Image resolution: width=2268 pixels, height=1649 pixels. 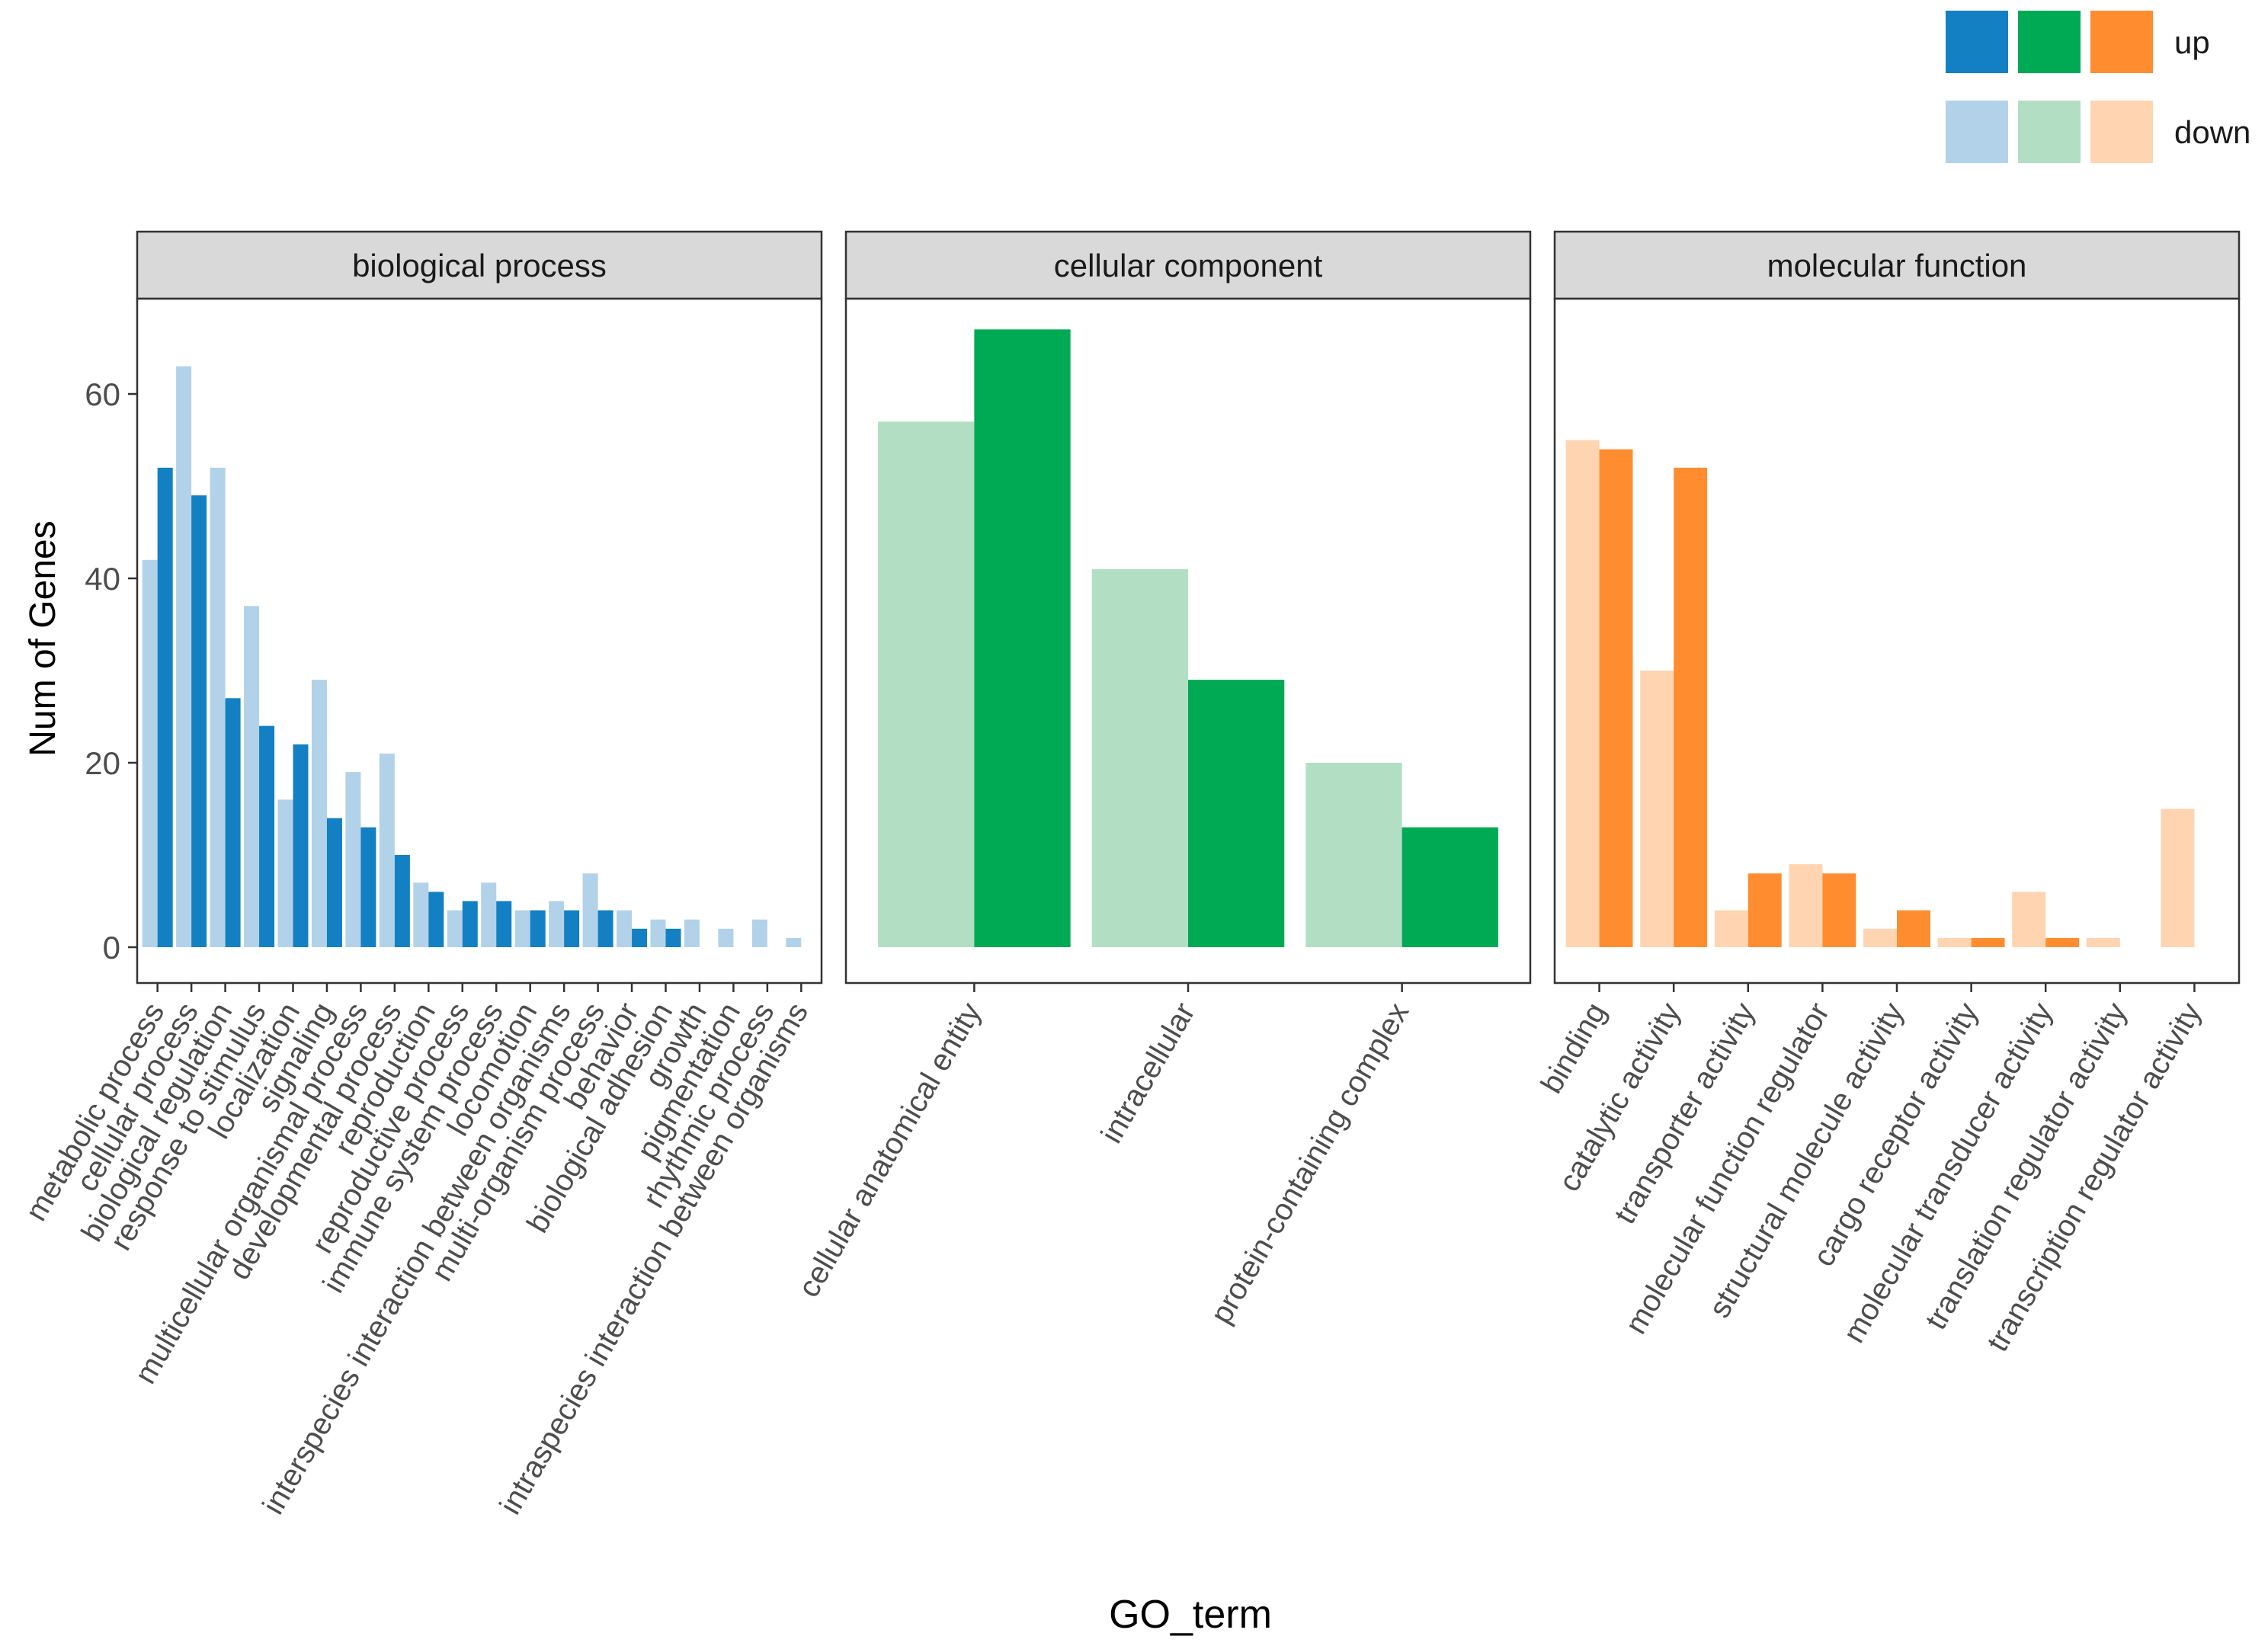 What do you see at coordinates (102, 394) in the screenshot?
I see `y-tick-label: 60` at bounding box center [102, 394].